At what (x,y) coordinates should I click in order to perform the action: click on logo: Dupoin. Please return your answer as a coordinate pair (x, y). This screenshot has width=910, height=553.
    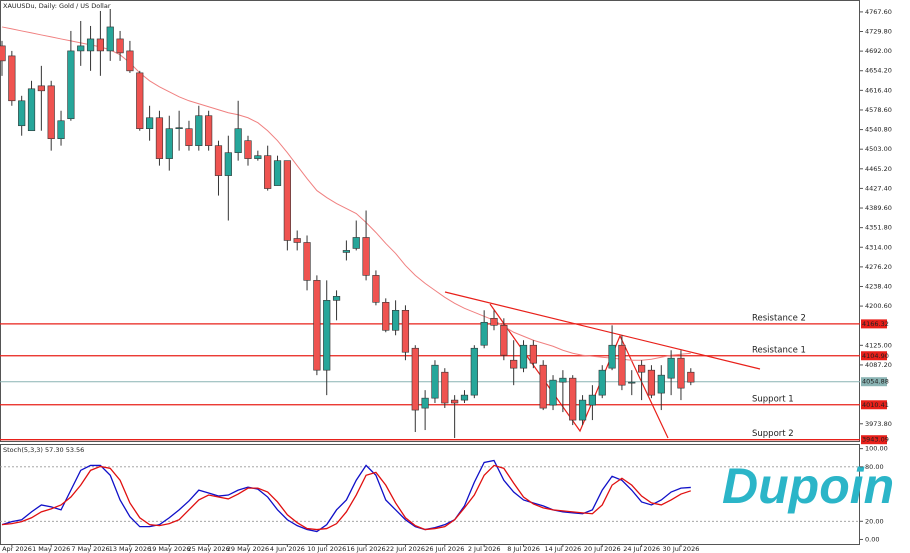
    Looking at the image, I should click on (808, 486).